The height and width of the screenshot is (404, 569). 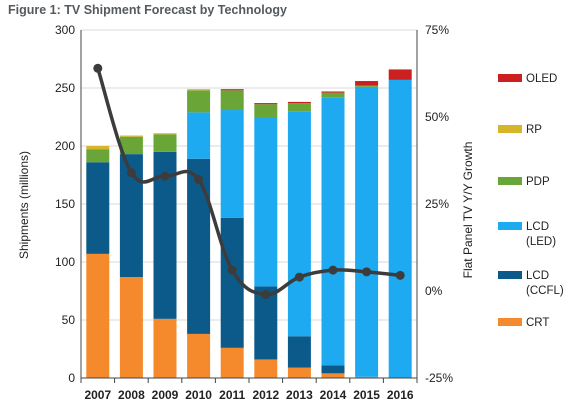 I want to click on legend-item-rp: RP, so click(x=520, y=130).